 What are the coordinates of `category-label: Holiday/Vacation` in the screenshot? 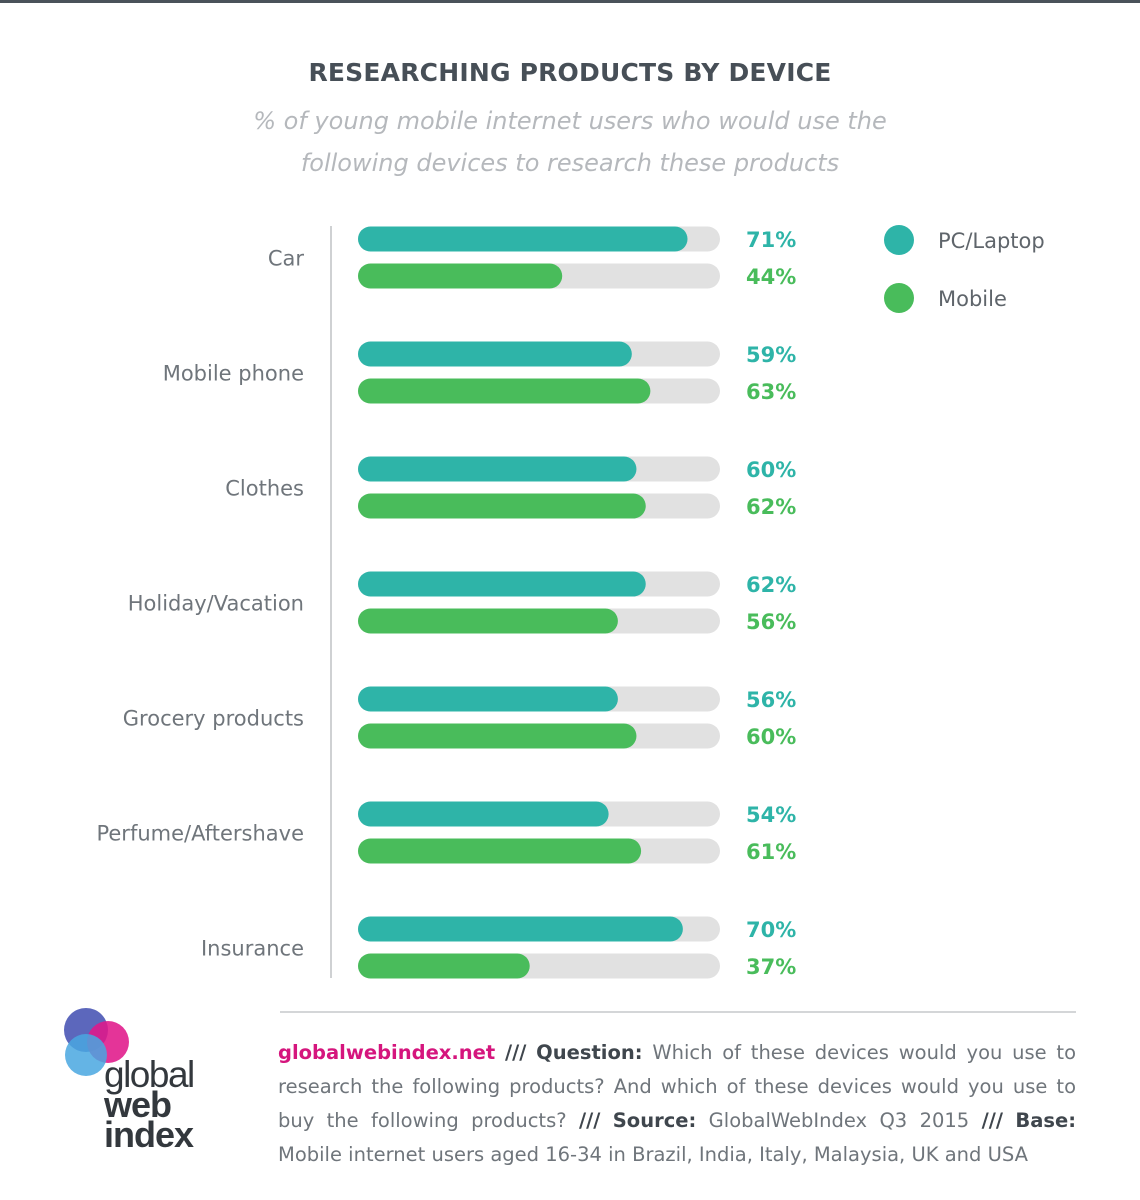 It's located at (216, 604).